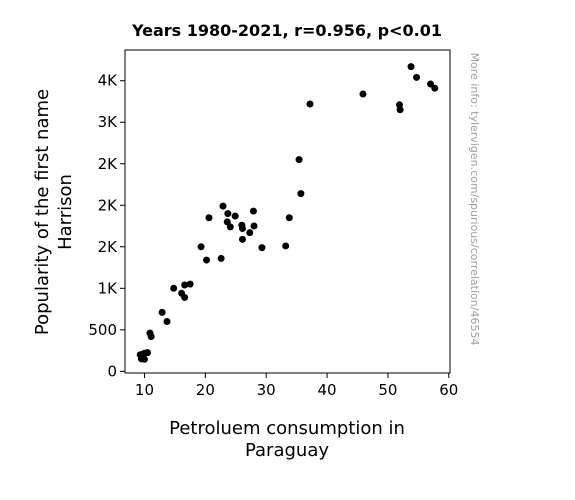  What do you see at coordinates (102, 330) in the screenshot?
I see `y-tick-label: 500` at bounding box center [102, 330].